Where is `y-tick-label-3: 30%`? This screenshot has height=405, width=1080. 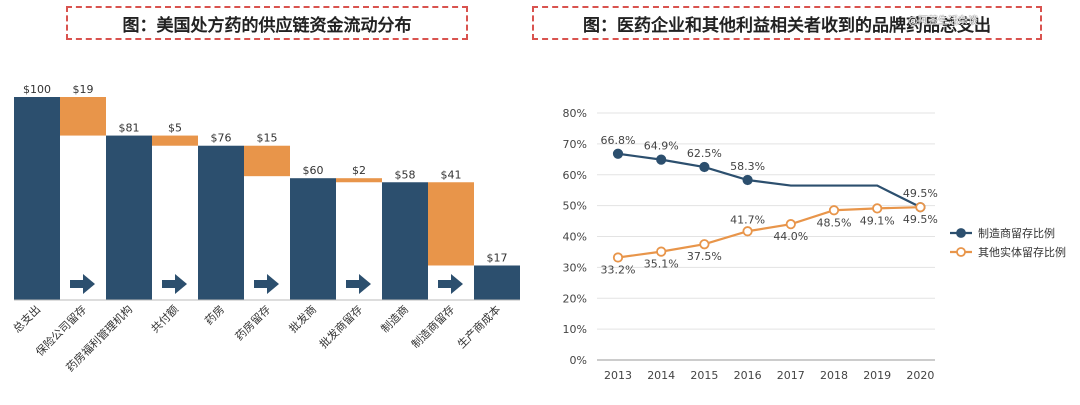 y-tick-label-3: 30% is located at coordinates (575, 267).